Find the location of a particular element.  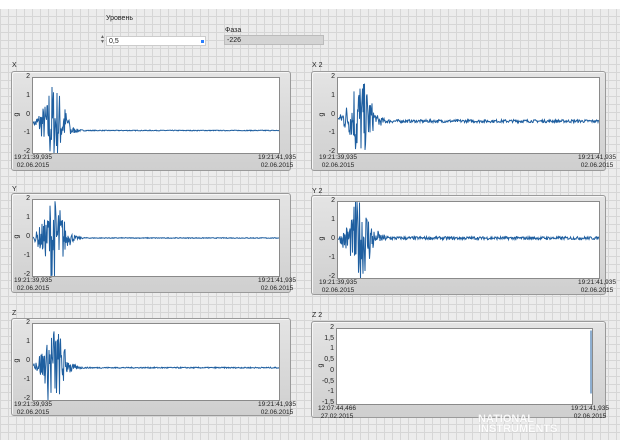

level-value: 0,5 is located at coordinates (114, 41).